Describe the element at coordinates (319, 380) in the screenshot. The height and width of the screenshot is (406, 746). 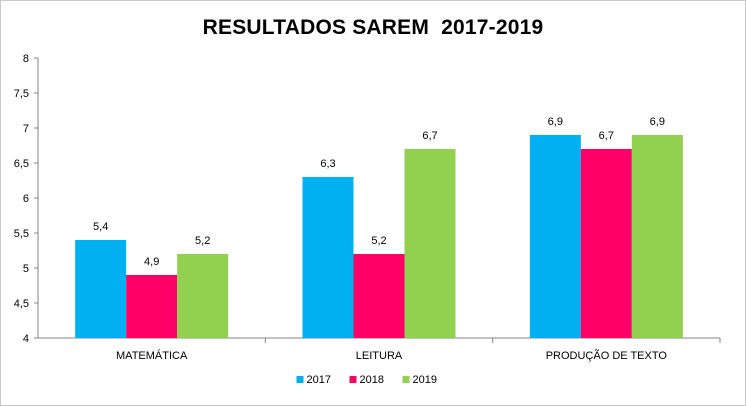
I see `legend-label: 2017` at that location.